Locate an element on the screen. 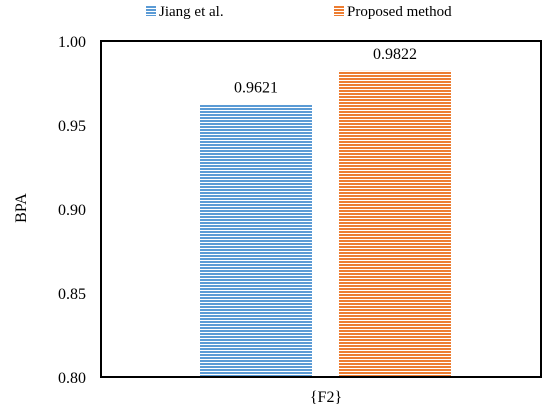 The width and height of the screenshot is (550, 418). data-labels: 0.9621 0.9822 is located at coordinates (325, 71).